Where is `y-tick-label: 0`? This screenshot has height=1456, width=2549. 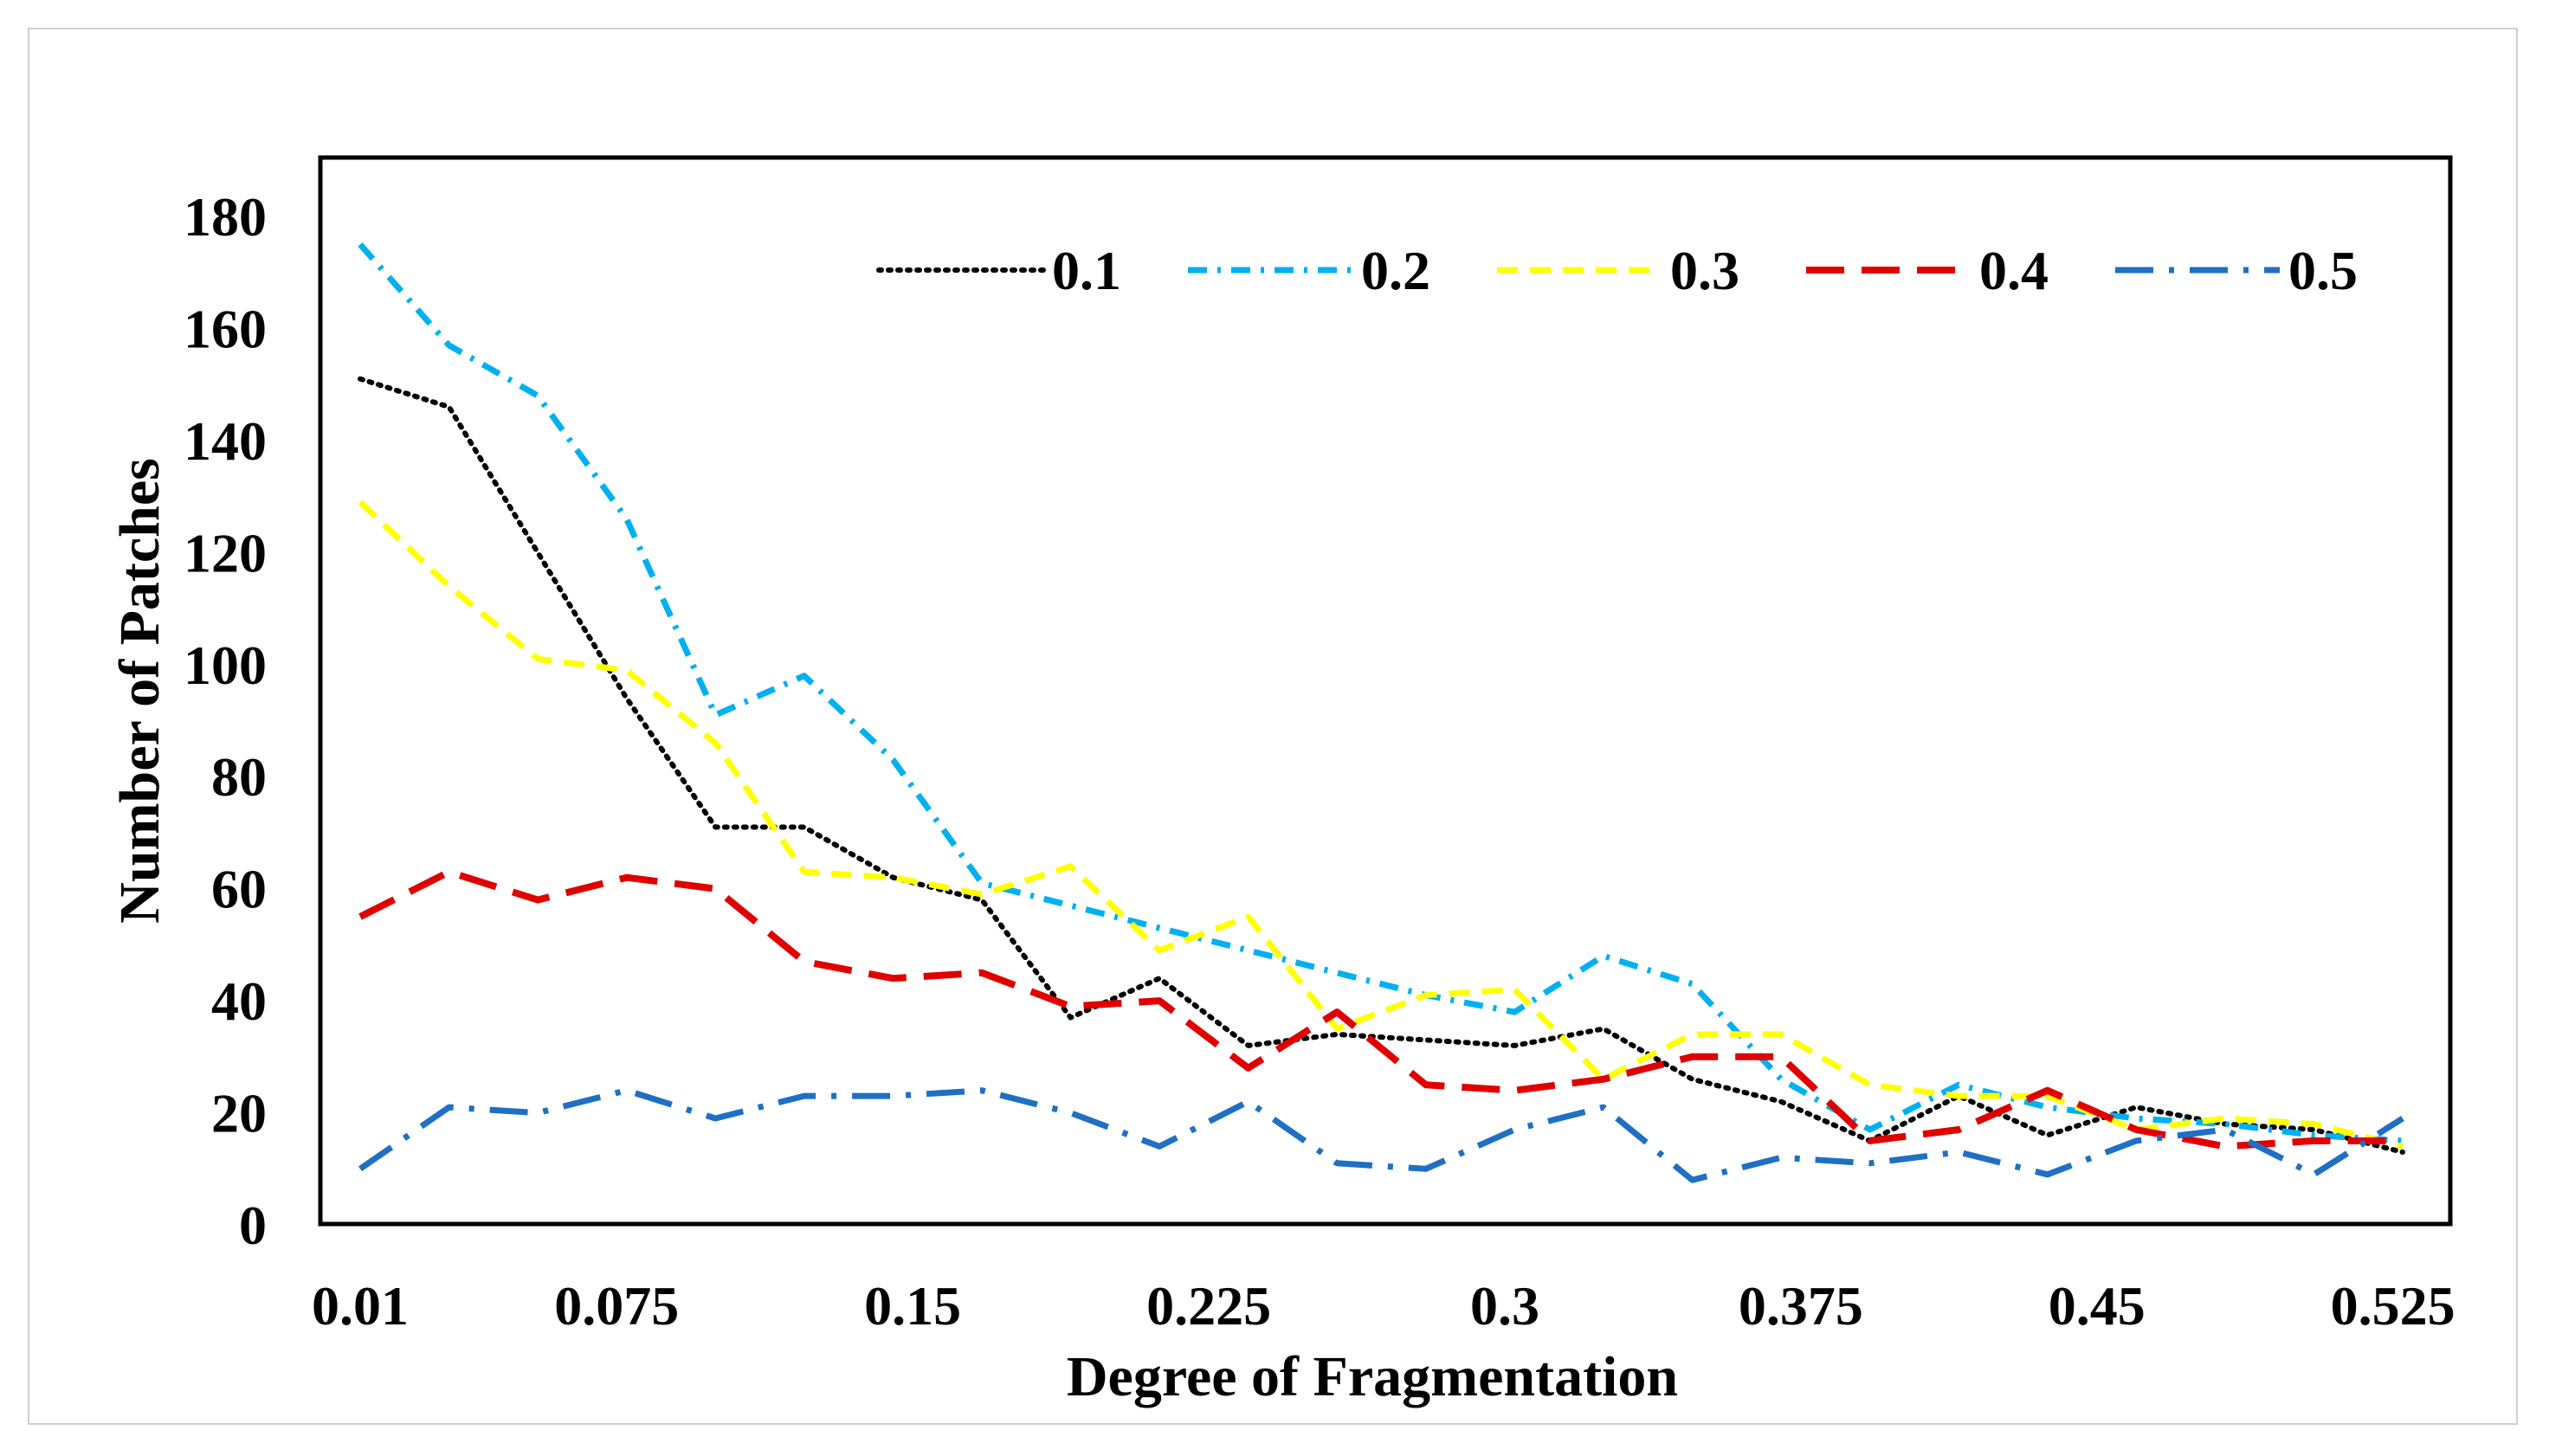
y-tick-label: 0 is located at coordinates (253, 1225).